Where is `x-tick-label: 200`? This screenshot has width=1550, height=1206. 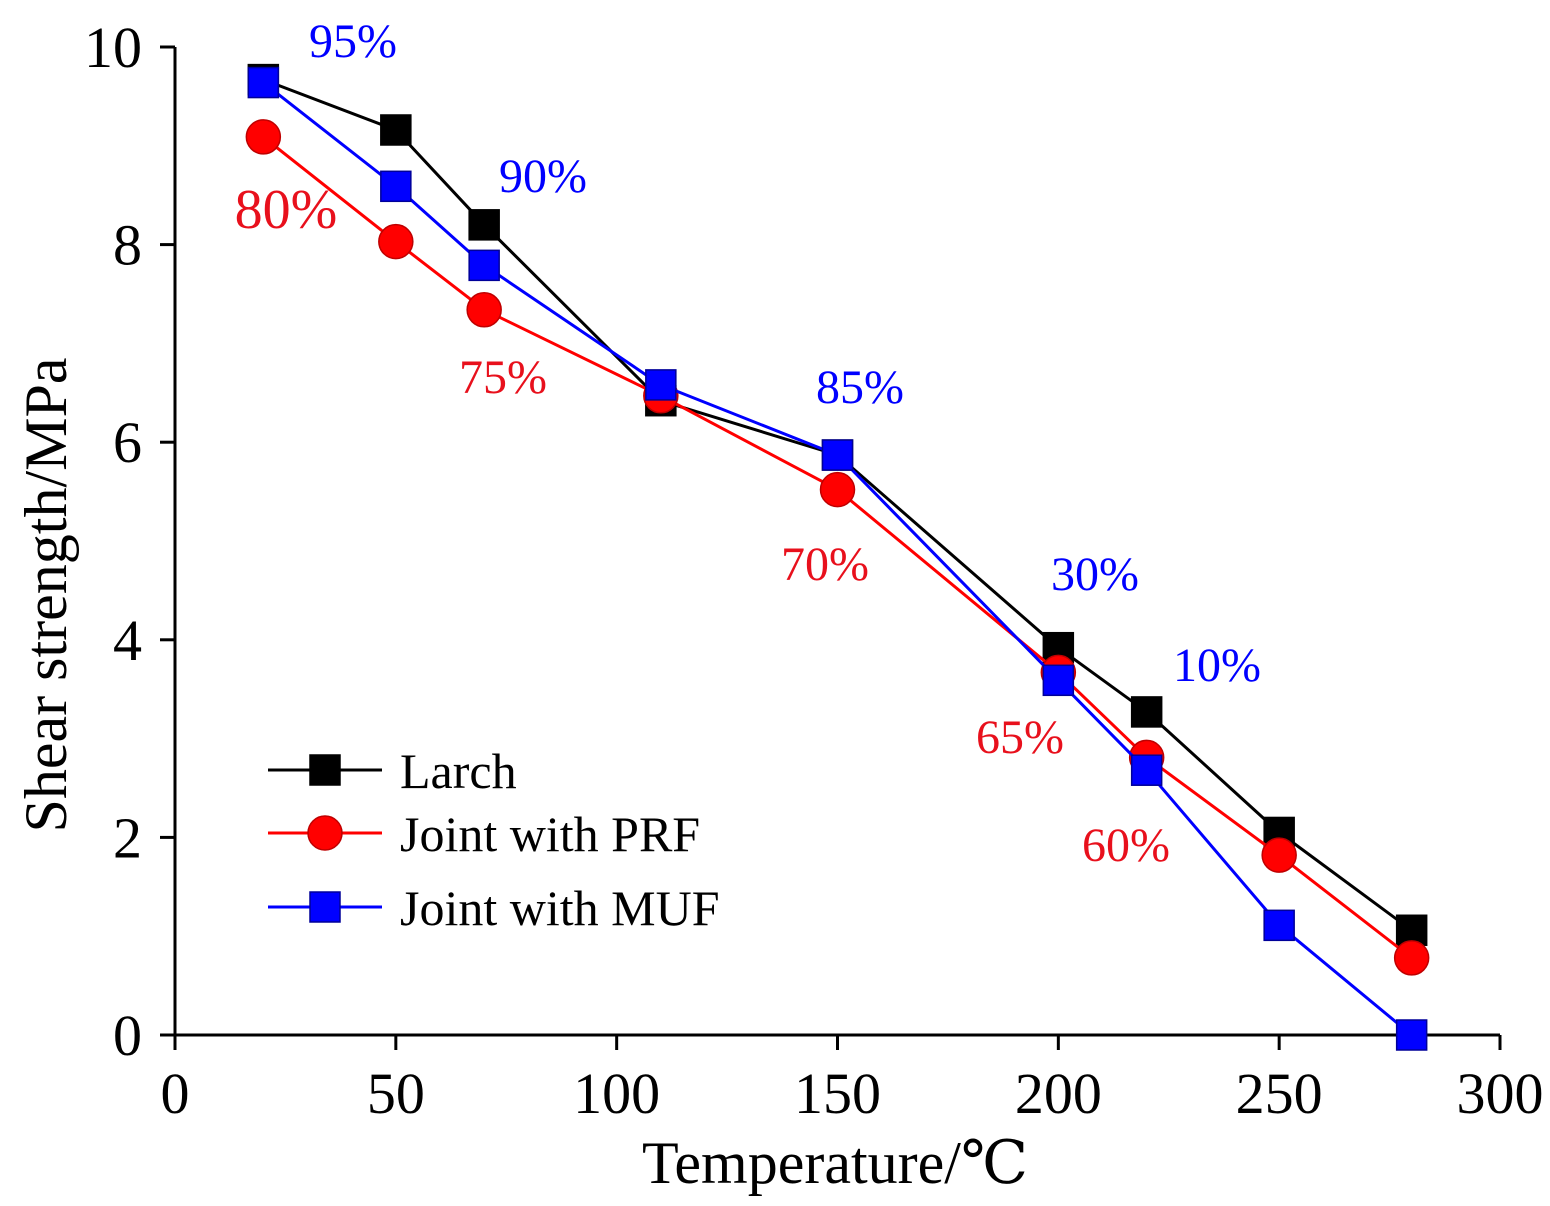
x-tick-label: 200 is located at coordinates (1058, 1093).